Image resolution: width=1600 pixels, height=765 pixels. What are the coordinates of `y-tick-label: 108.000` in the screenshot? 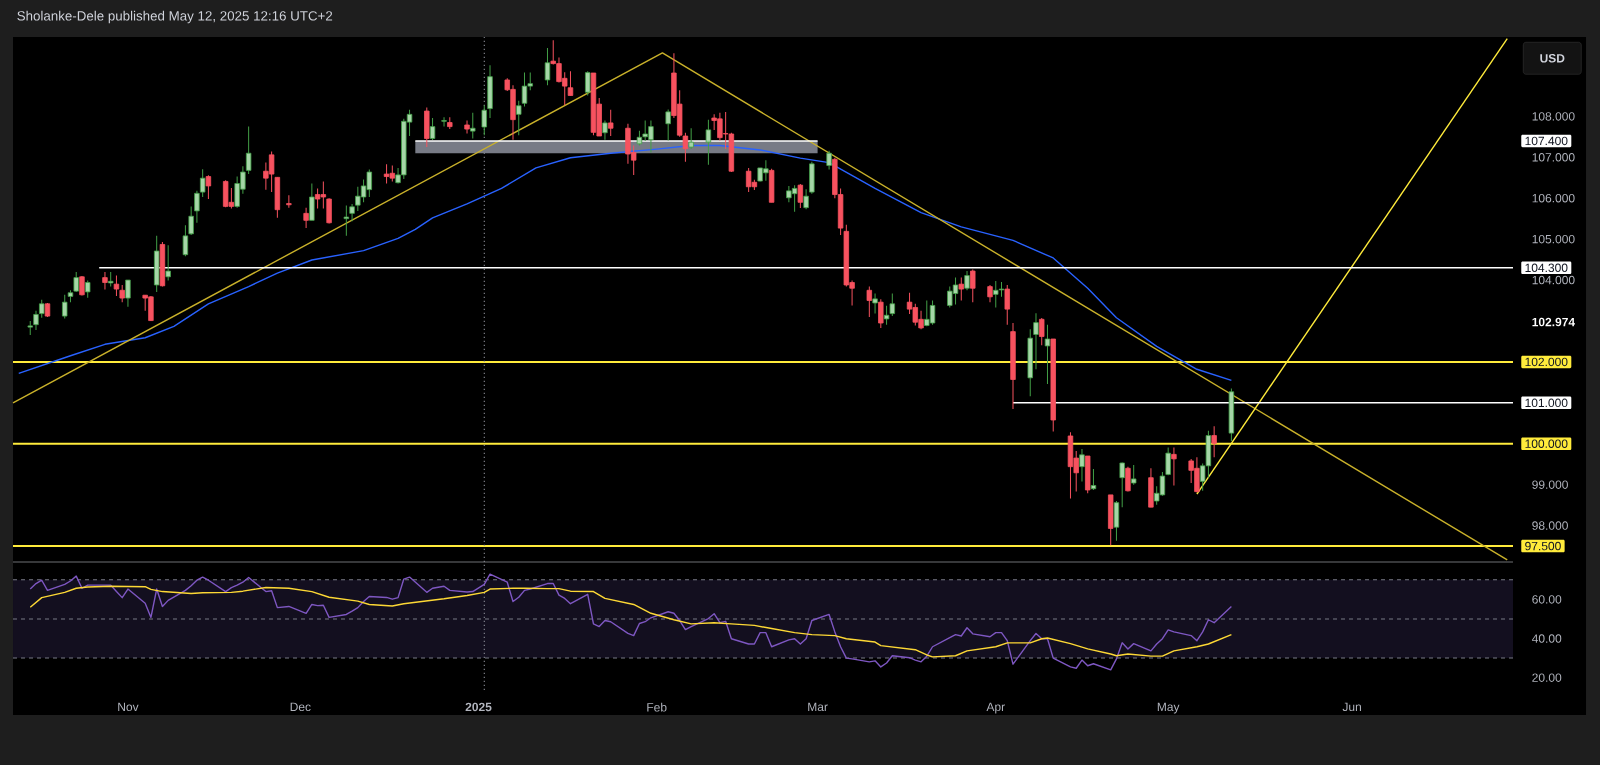 It's located at (1553, 116).